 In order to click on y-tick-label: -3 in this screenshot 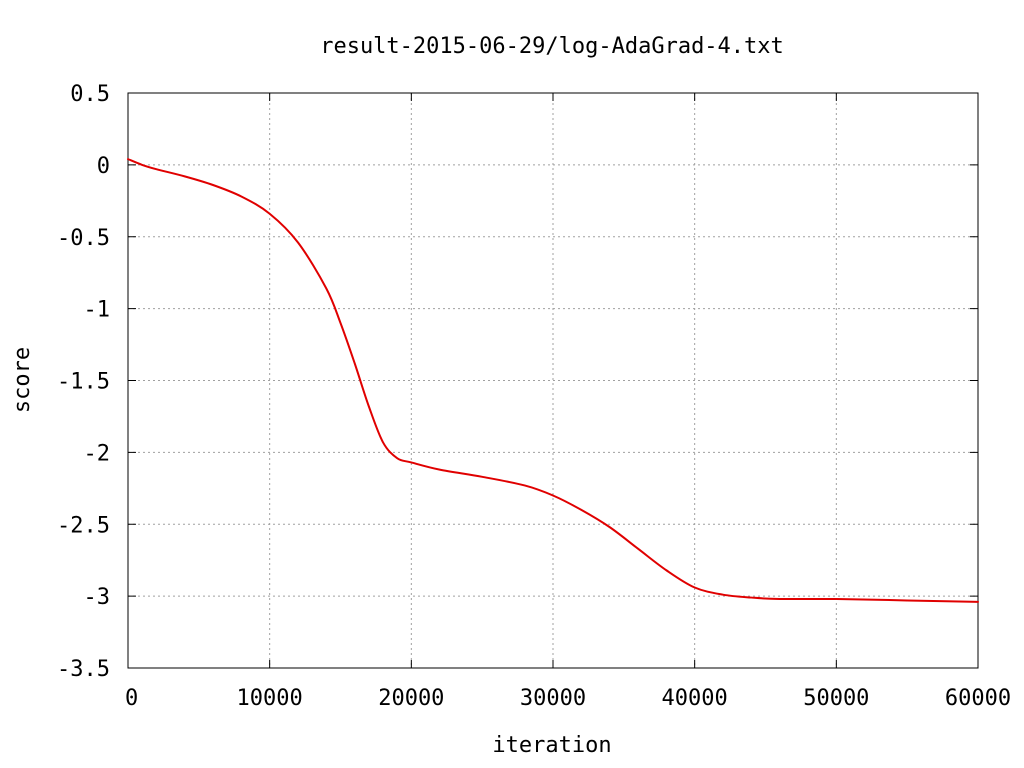, I will do `click(97, 597)`.